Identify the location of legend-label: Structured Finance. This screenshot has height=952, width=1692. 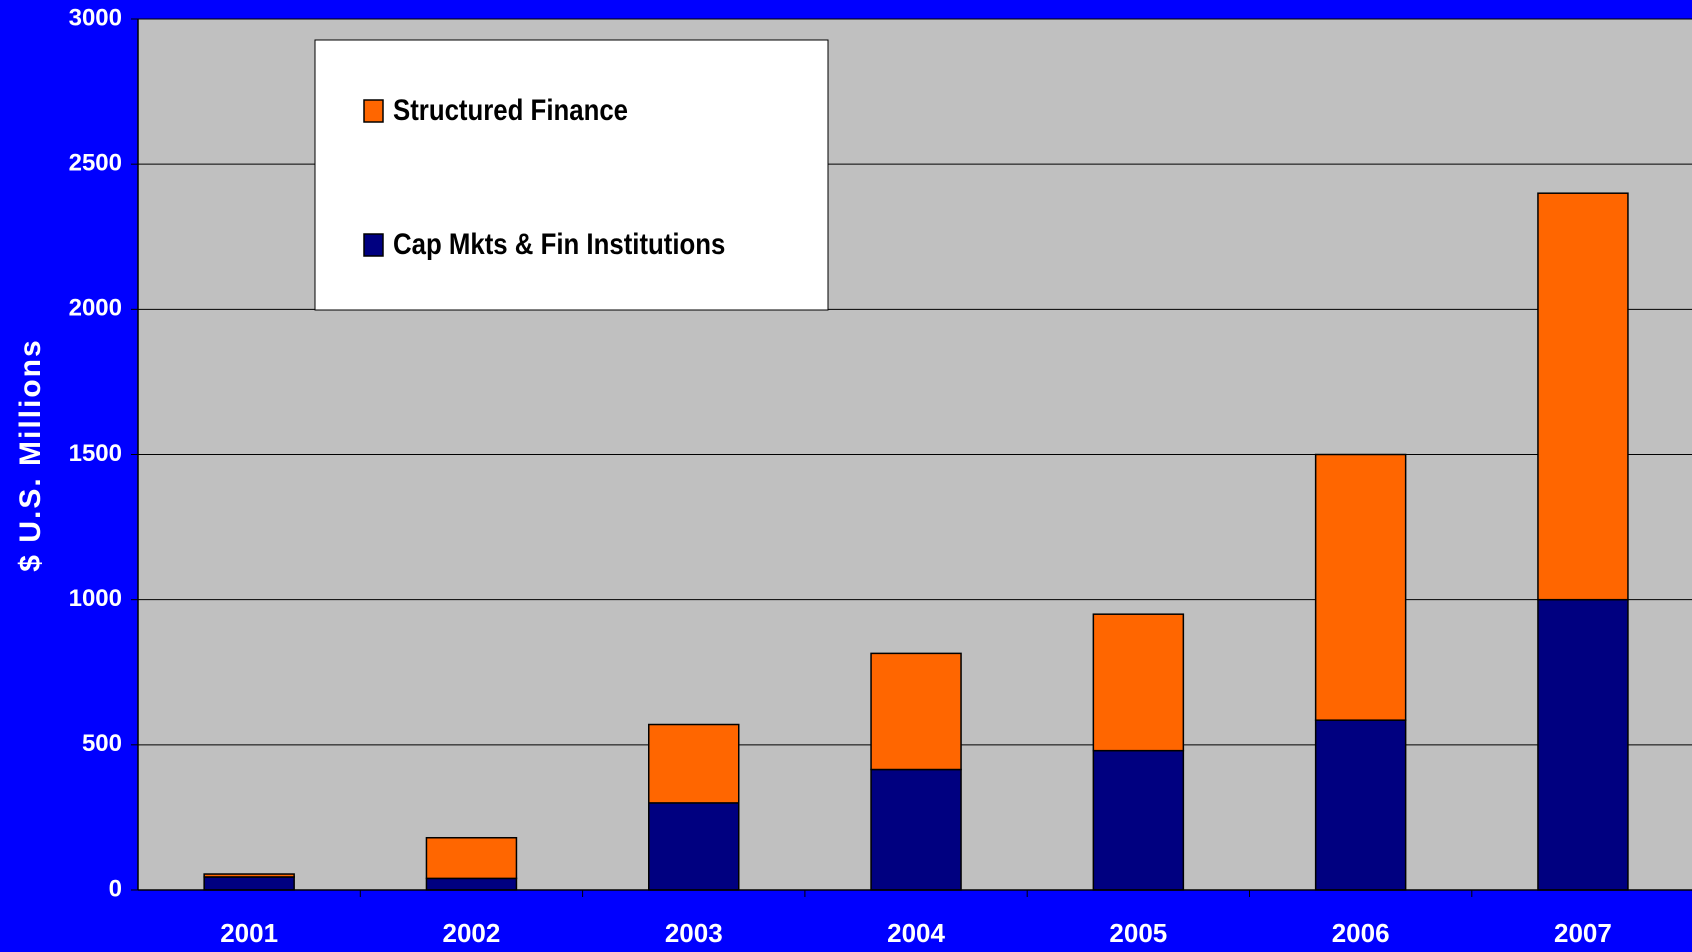
(510, 109).